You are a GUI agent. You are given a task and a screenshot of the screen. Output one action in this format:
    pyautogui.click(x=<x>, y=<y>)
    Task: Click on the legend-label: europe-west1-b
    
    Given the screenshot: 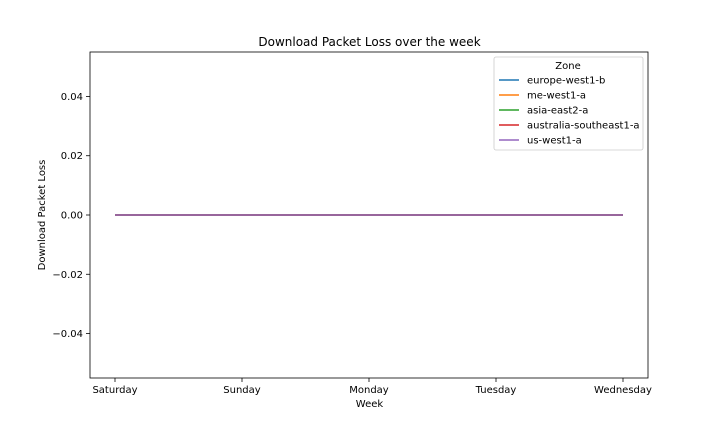 What is the action you would take?
    pyautogui.click(x=566, y=81)
    